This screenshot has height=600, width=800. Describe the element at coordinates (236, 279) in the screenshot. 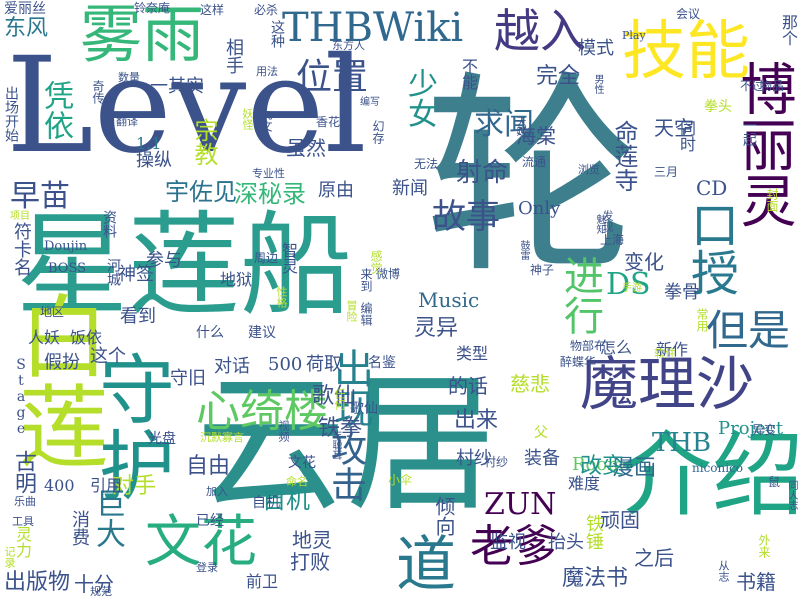

I see `word: 地狱` at that location.